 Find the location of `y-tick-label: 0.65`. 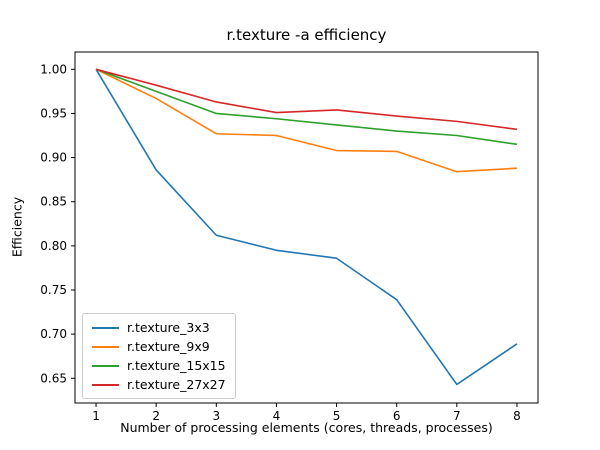

y-tick-label: 0.65 is located at coordinates (53, 378).